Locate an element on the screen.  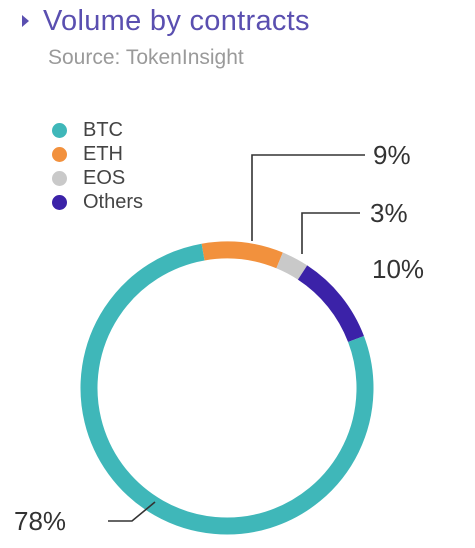
legend-label-eos: EOS is located at coordinates (104, 177).